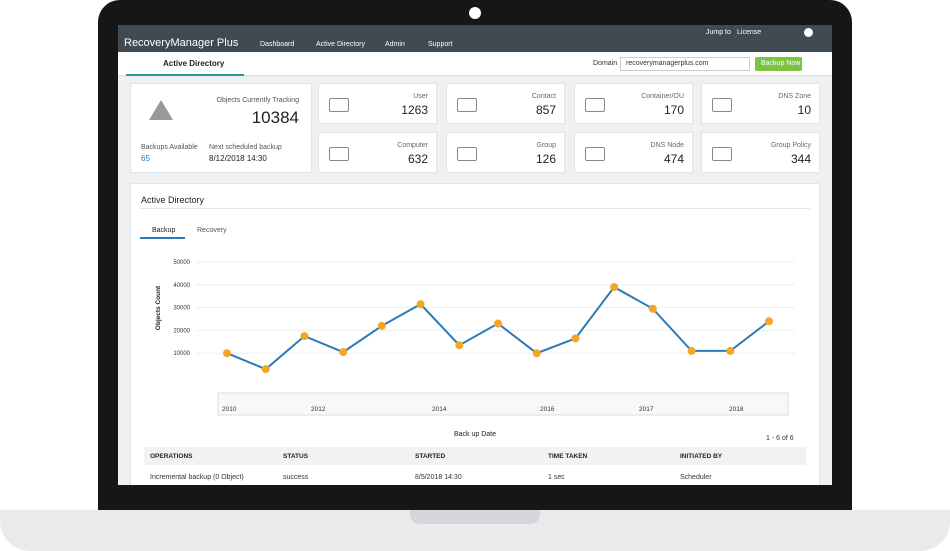  Describe the element at coordinates (212, 230) in the screenshot. I see `tab-recovery: Recovery` at that location.